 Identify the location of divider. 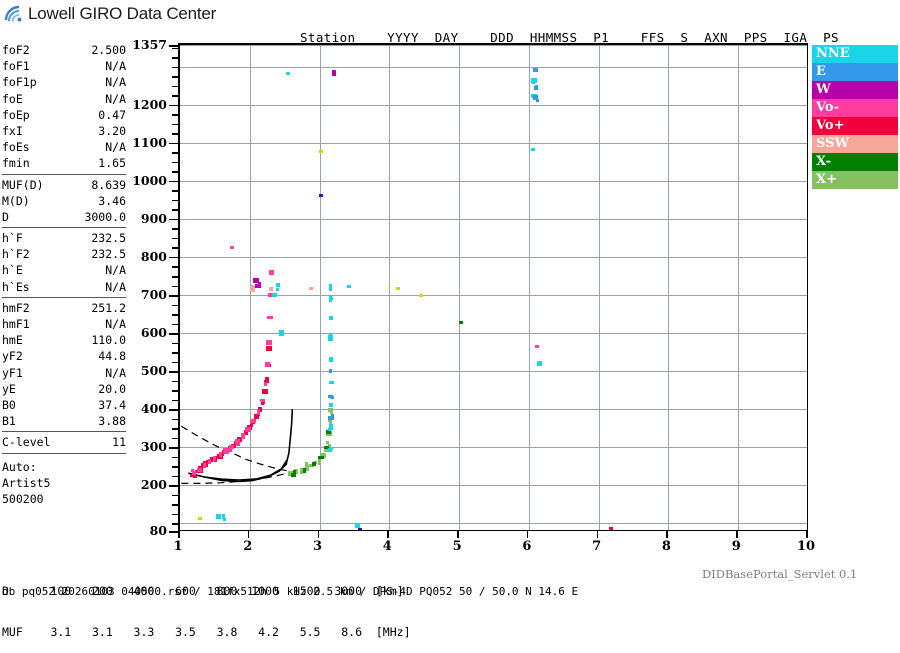
(64, 174).